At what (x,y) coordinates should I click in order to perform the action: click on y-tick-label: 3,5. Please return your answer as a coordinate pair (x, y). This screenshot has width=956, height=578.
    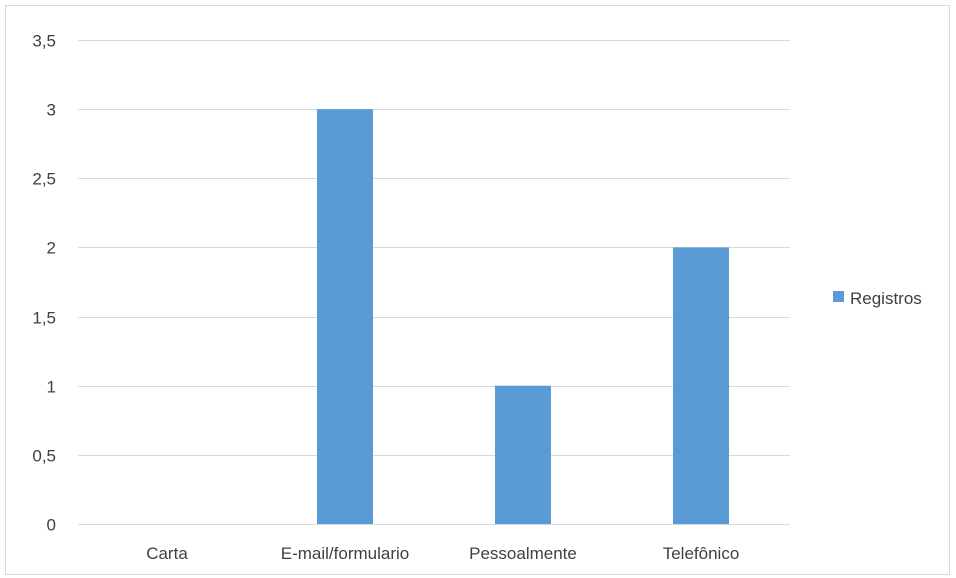
    Looking at the image, I should click on (44, 41).